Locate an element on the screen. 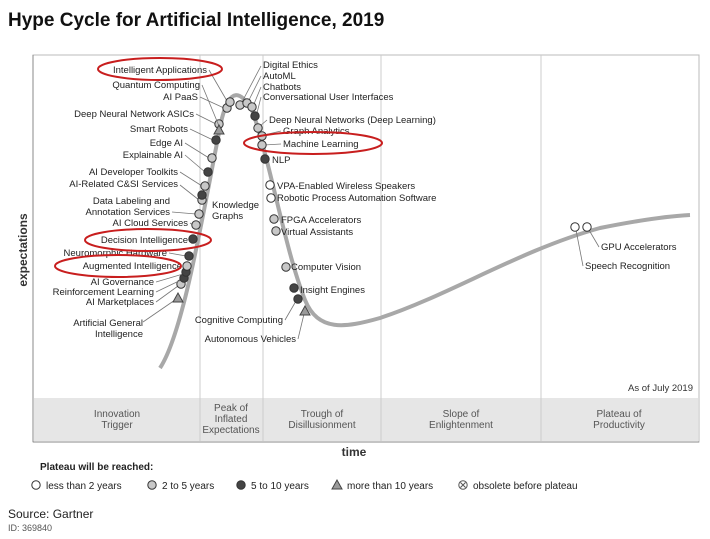 The width and height of the screenshot is (710, 539). tech-item: Smart Robots is located at coordinates (175, 134).